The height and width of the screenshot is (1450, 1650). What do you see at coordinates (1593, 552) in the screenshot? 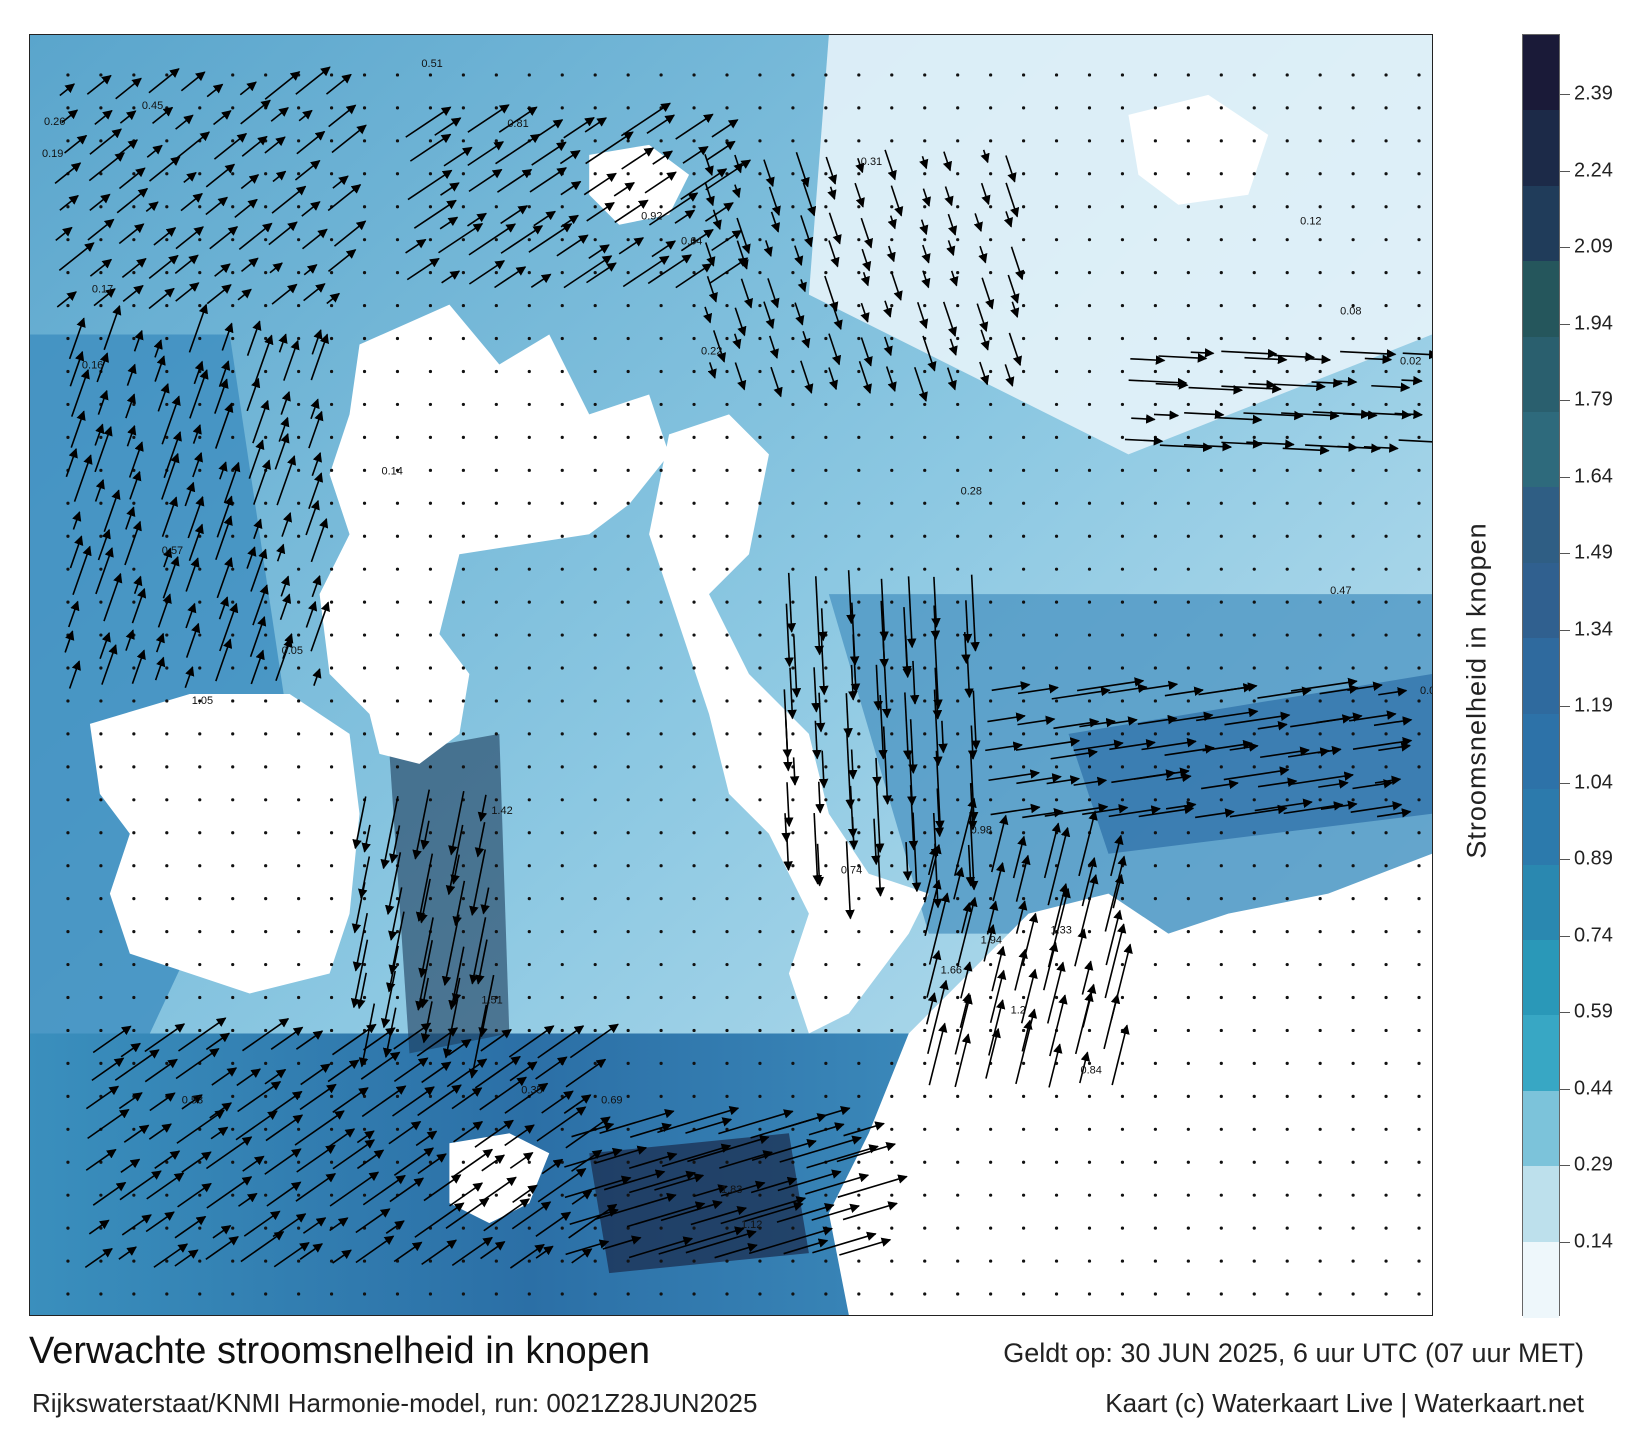
I see `colorbar-tick-label: 1.49` at bounding box center [1593, 552].